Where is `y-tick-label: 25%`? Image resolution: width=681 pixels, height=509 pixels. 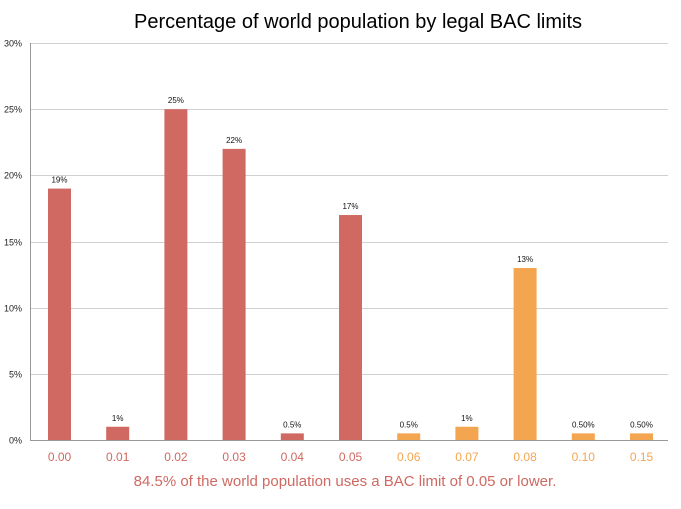
y-tick-label: 25% is located at coordinates (13, 110).